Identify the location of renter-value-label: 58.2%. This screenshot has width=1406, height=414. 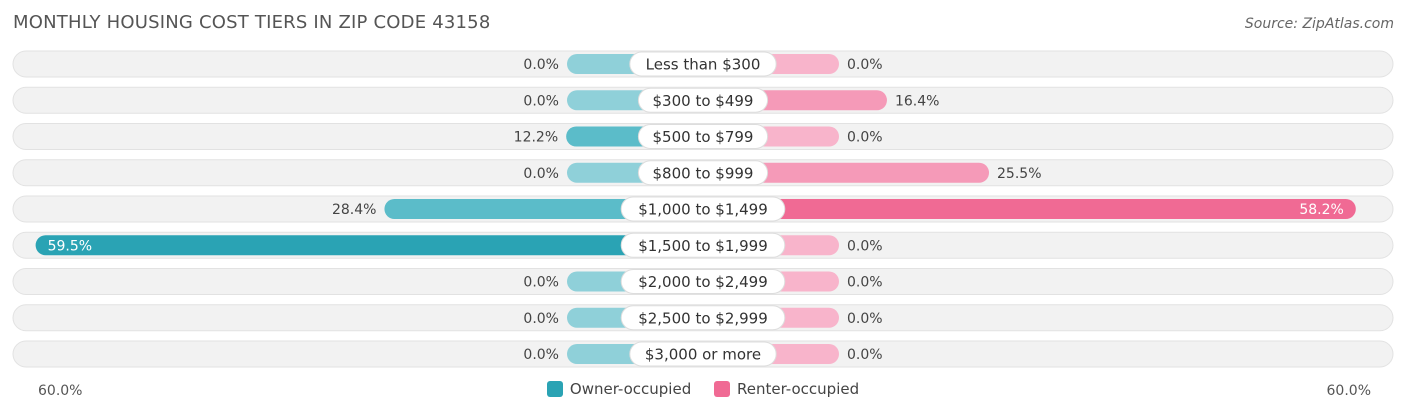
(1321, 210).